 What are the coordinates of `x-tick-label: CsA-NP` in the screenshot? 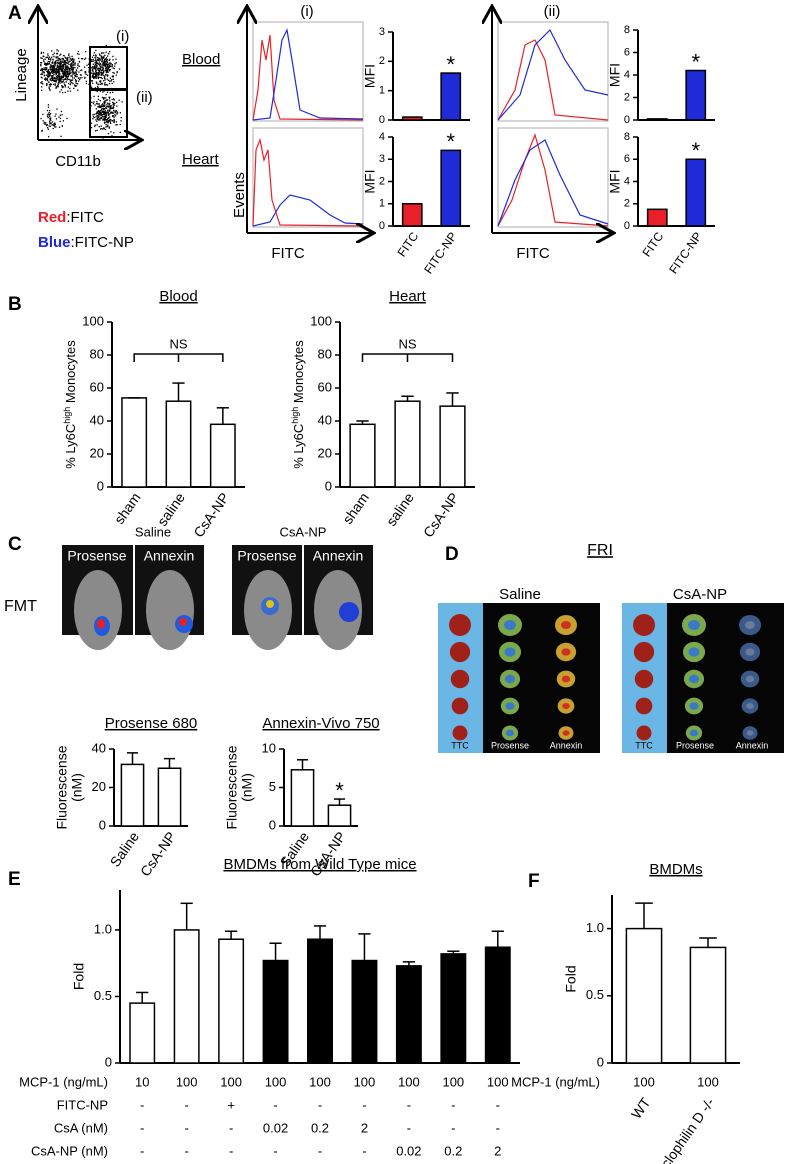 It's located at (441, 515).